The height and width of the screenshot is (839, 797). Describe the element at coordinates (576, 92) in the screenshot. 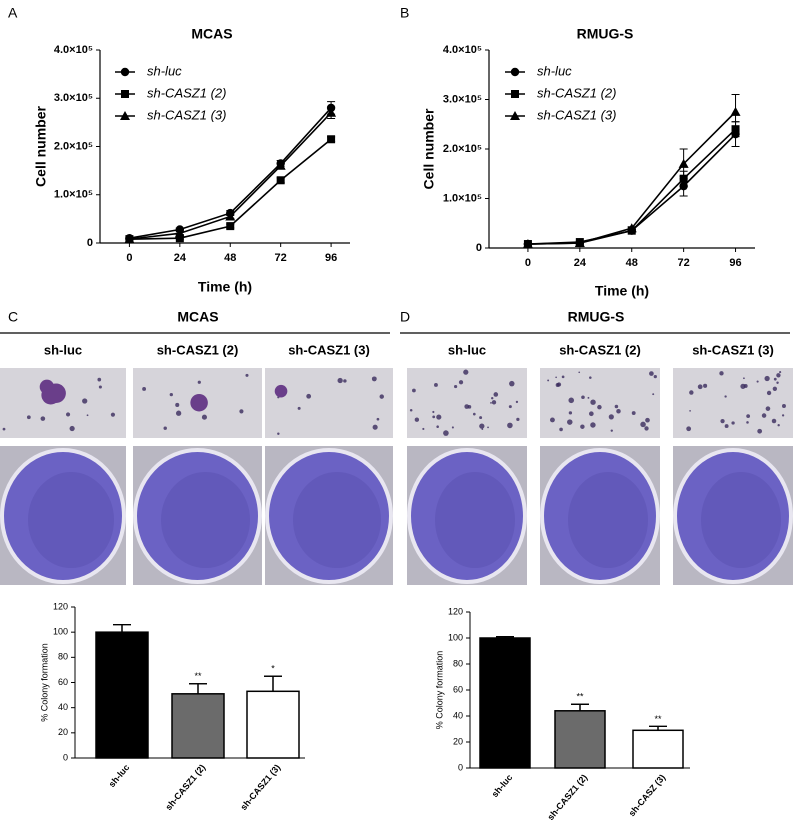

I see `legend-label: sh-CASZ1 (2)` at that location.